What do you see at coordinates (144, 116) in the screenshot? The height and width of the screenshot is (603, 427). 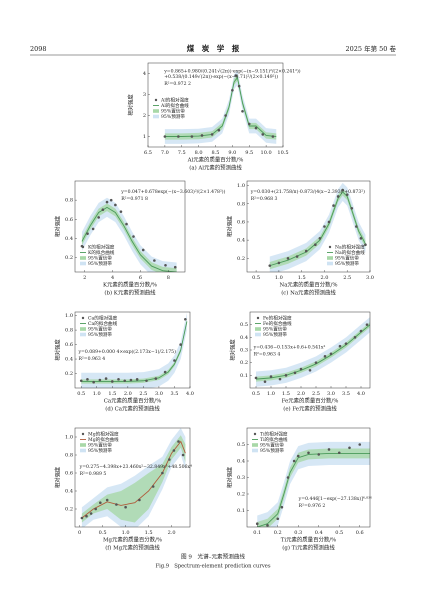 I see `y-tick-label: 2` at bounding box center [144, 116].